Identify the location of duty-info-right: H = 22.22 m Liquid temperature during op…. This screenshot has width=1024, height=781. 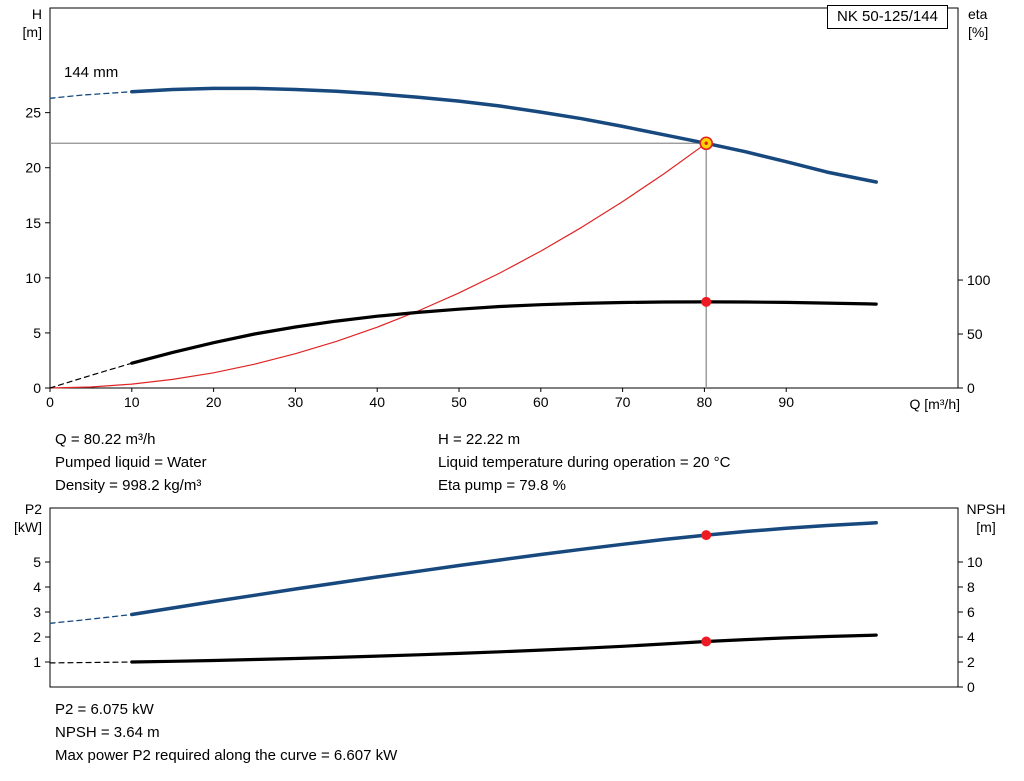
(584, 462).